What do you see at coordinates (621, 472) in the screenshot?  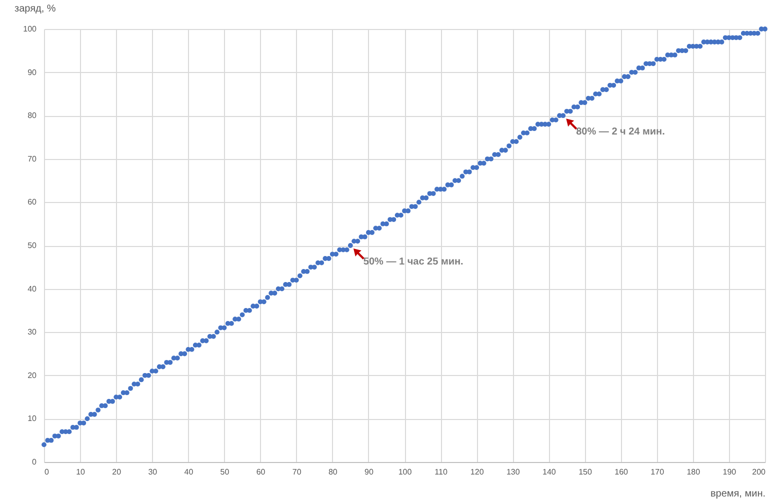 I see `x-tick-label: 160` at bounding box center [621, 472].